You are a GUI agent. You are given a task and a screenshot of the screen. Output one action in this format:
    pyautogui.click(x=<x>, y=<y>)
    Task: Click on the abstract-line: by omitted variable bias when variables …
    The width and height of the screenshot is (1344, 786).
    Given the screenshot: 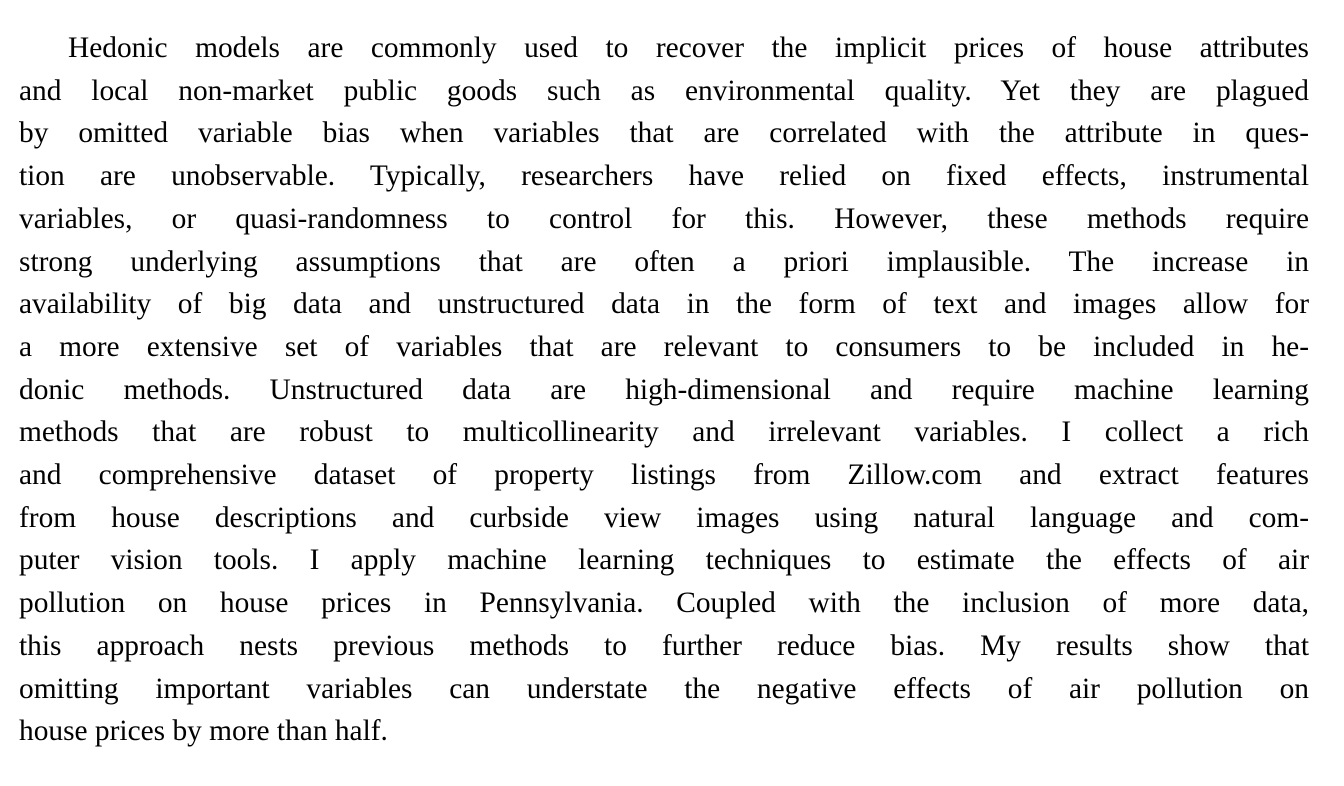 What is the action you would take?
    pyautogui.click(x=664, y=133)
    